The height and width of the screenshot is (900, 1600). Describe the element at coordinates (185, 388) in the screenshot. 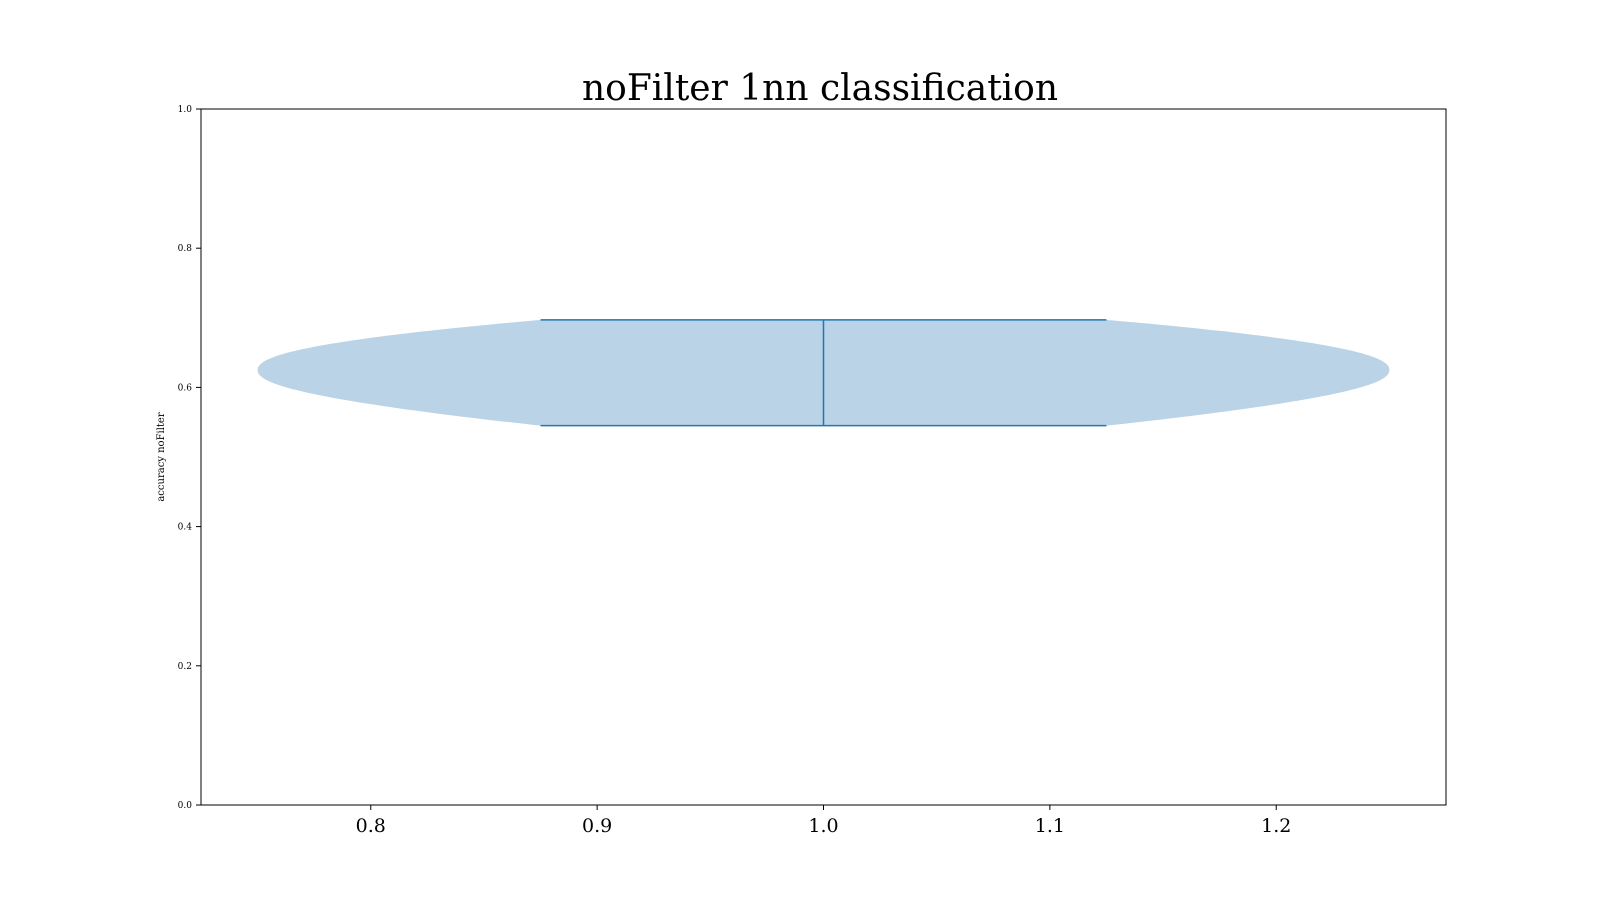

I see `y-tick-label: 0.6` at that location.